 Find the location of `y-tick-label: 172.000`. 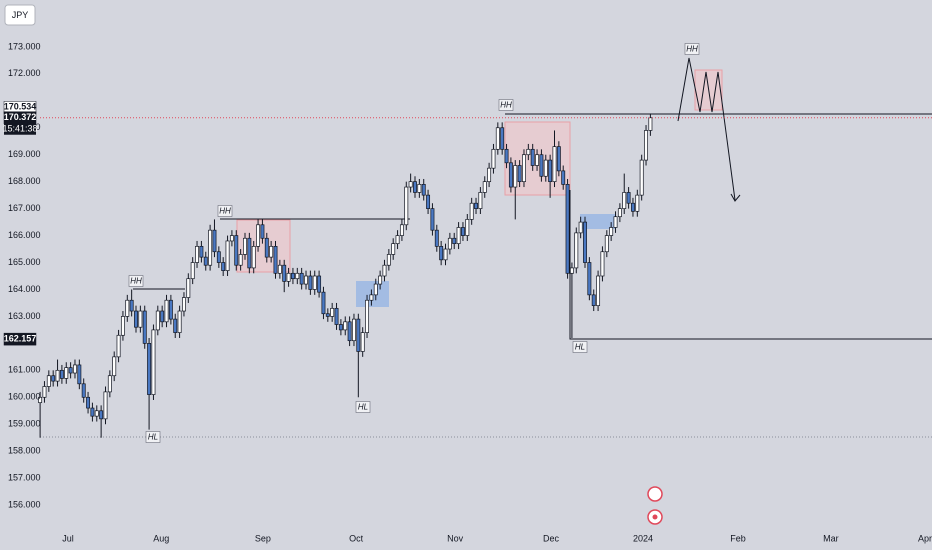

y-tick-label: 172.000 is located at coordinates (24, 73).